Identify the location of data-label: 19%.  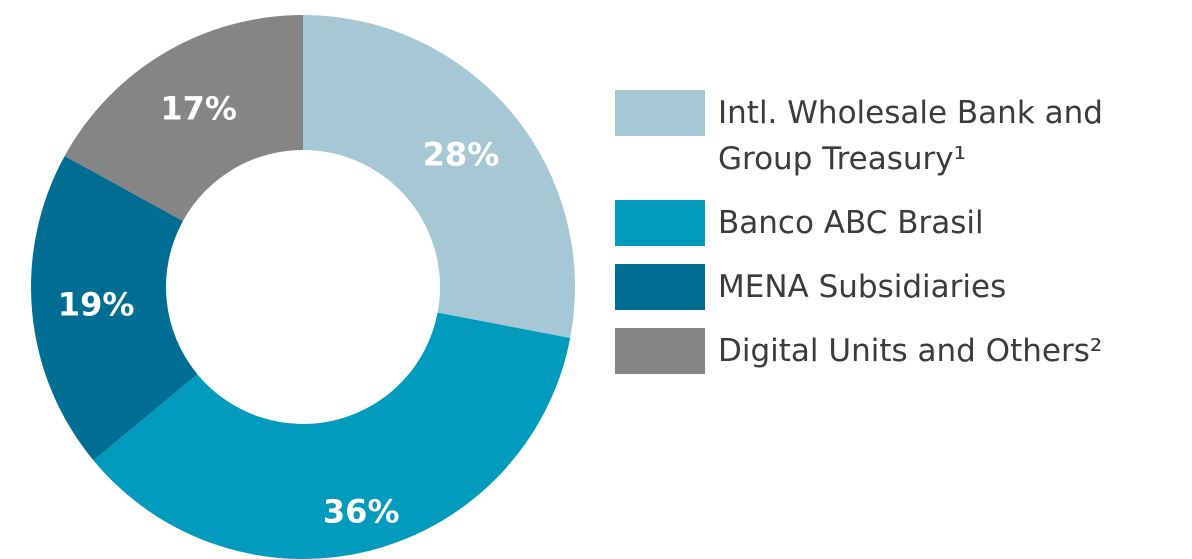
(96, 305).